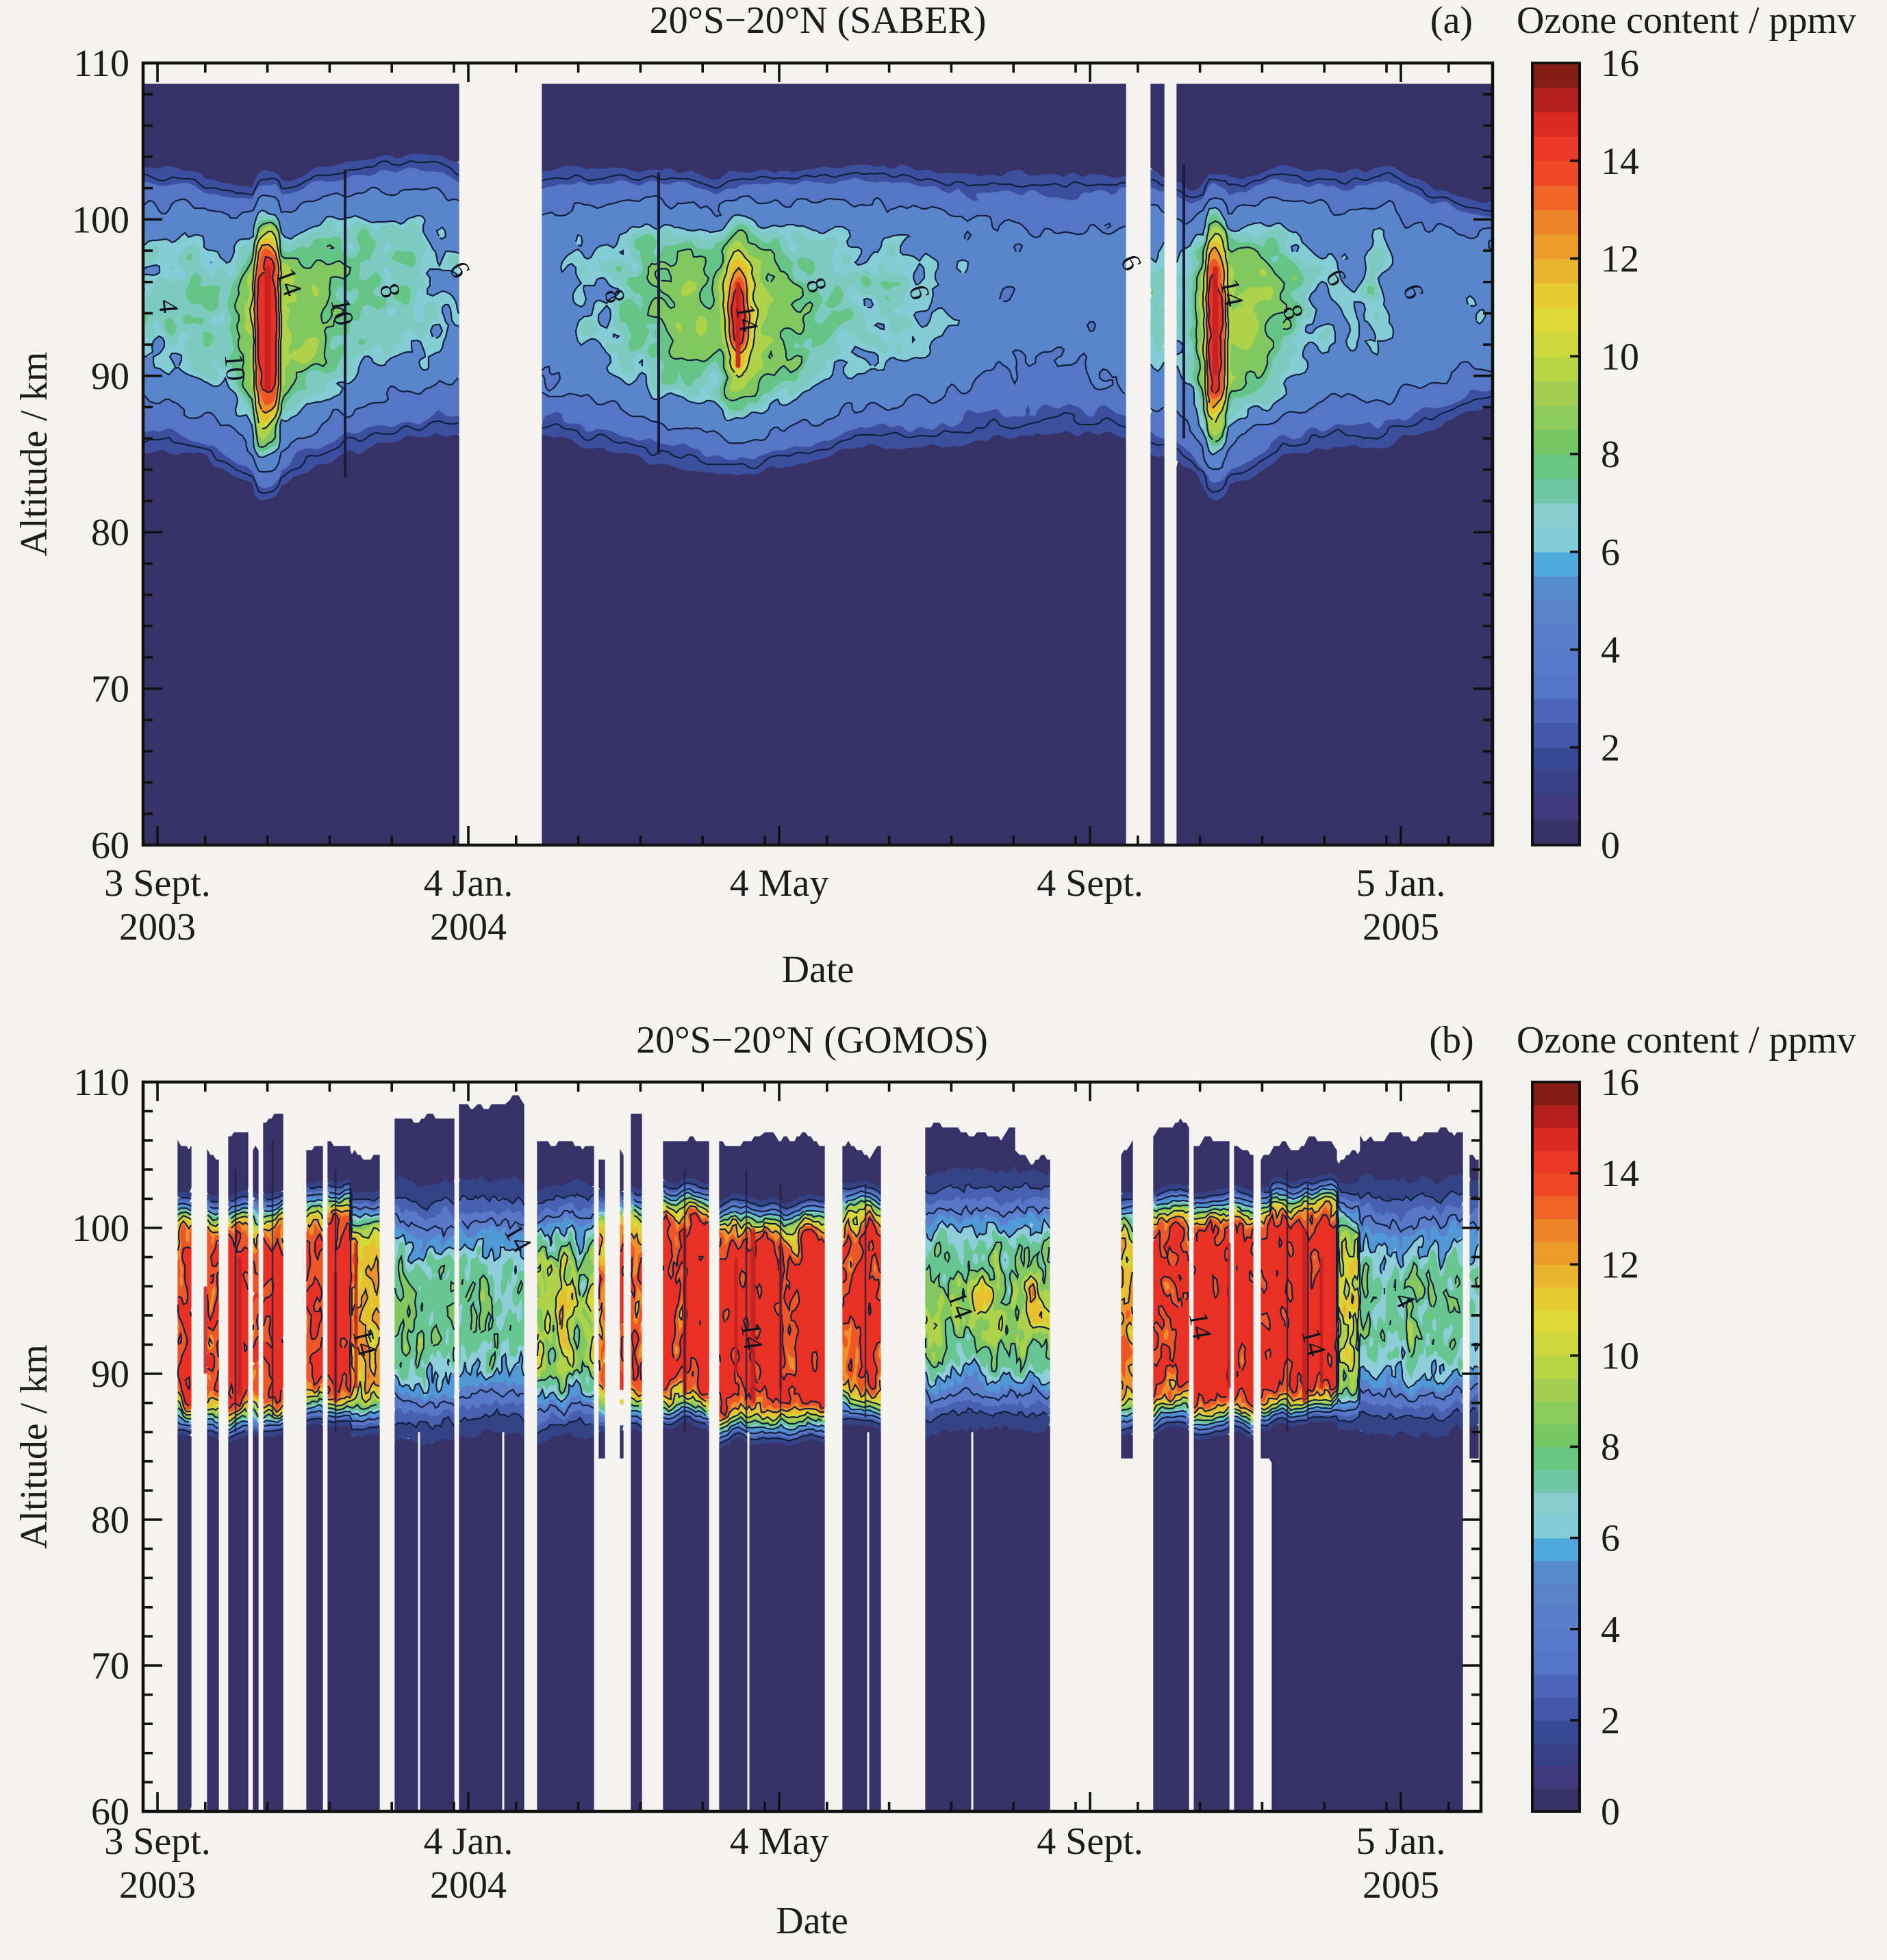 This screenshot has width=1887, height=1960. Describe the element at coordinates (818, 21) in the screenshot. I see `svg-text: 20°S−20°N (SABER)` at that location.